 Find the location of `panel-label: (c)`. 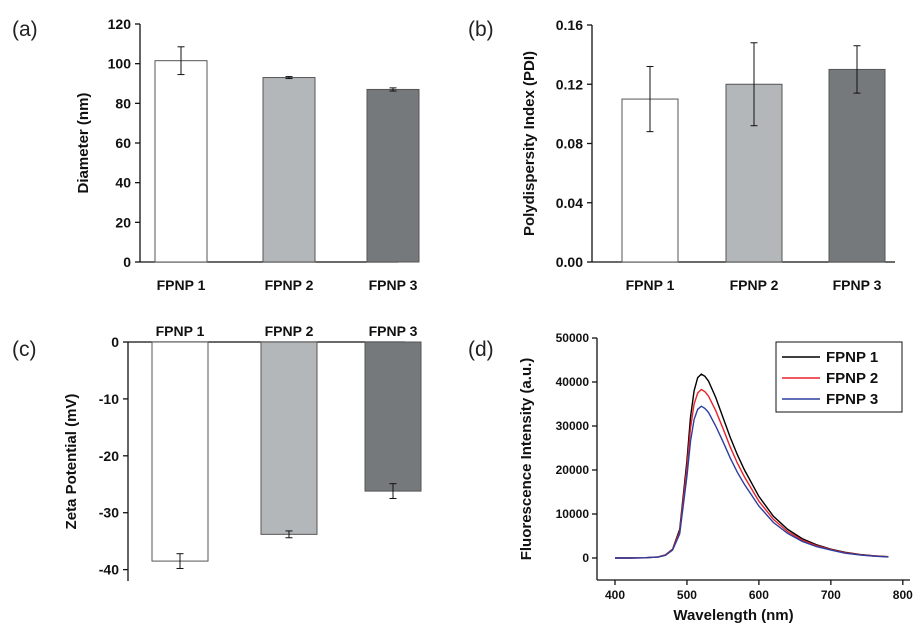

panel-label: (c) is located at coordinates (24, 349).